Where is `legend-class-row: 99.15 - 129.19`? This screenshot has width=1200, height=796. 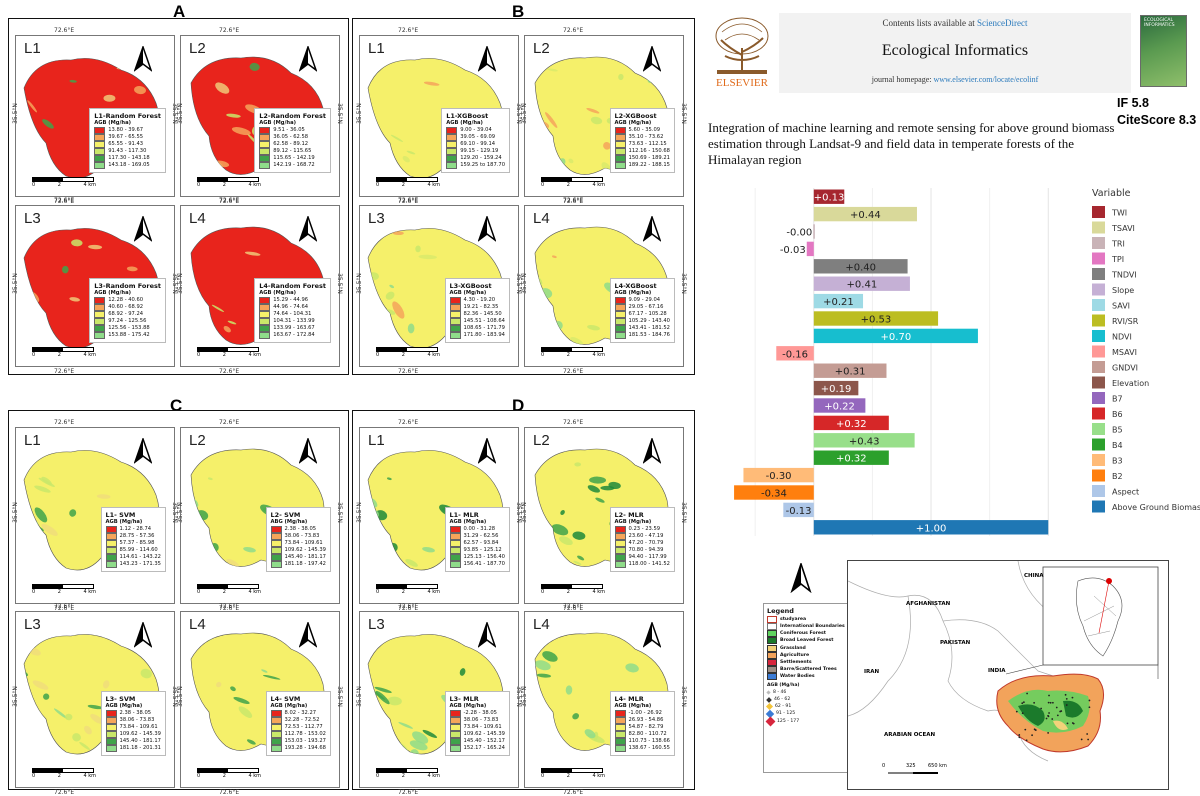
legend-class-row: 99.15 - 129.19 is located at coordinates (475, 151).